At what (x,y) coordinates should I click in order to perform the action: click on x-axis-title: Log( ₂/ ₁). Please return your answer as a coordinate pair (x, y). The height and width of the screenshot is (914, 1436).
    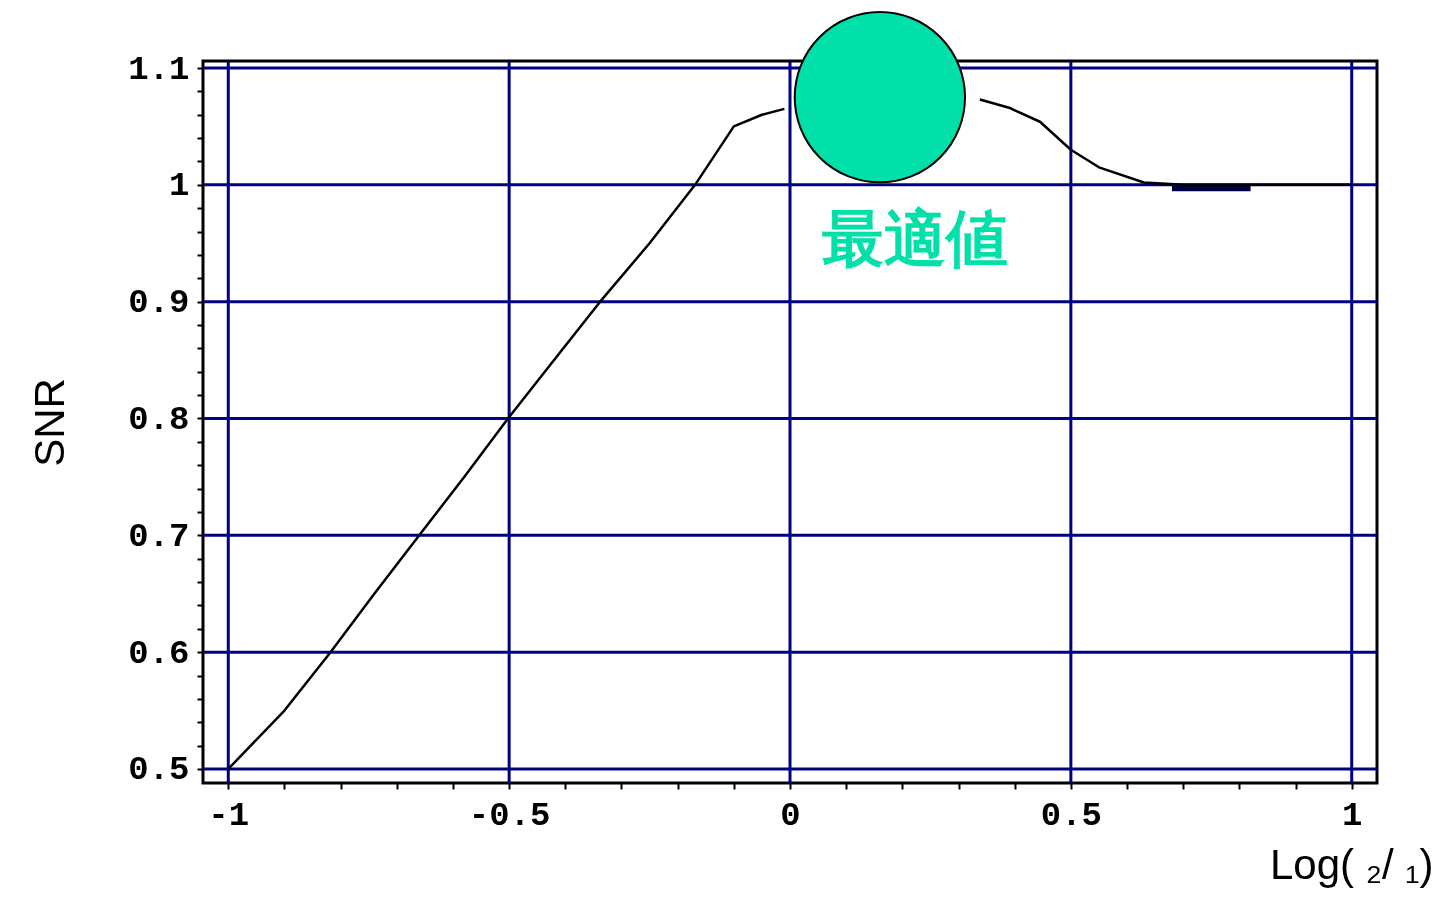
    Looking at the image, I should click on (1351, 864).